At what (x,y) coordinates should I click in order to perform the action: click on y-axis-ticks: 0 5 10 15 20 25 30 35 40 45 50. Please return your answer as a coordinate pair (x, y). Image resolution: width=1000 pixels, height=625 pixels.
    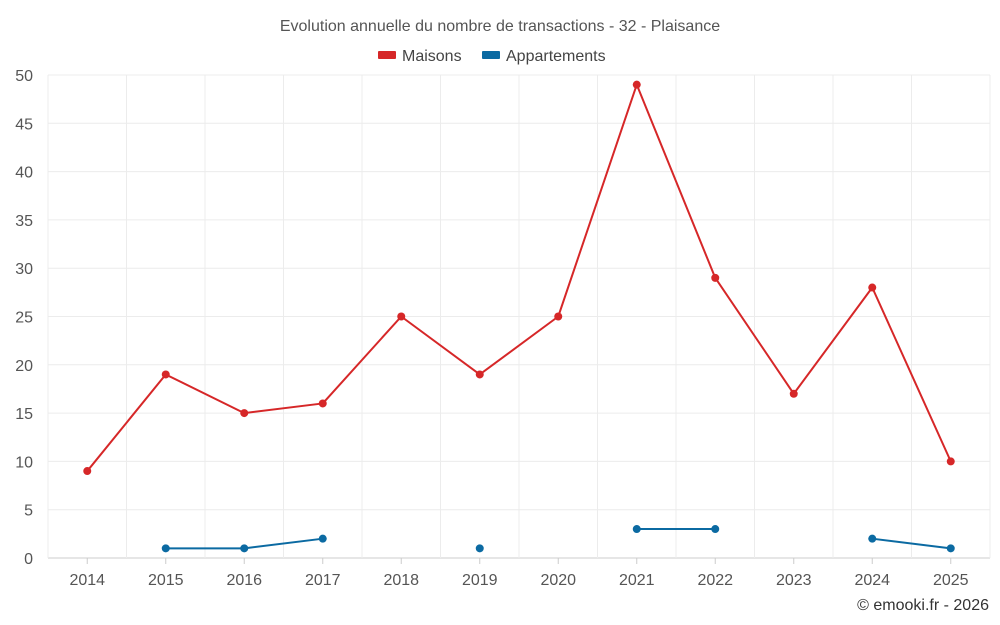
    Looking at the image, I should click on (24, 318).